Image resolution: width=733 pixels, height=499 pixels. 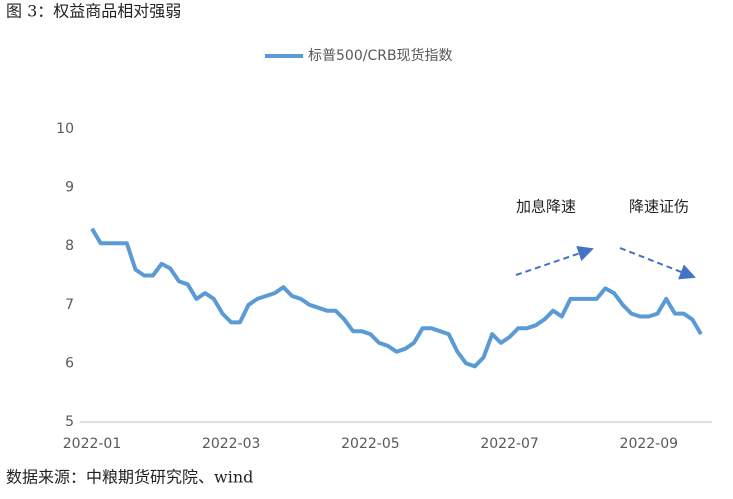 I want to click on y-tick-label: 7, so click(x=69, y=305).